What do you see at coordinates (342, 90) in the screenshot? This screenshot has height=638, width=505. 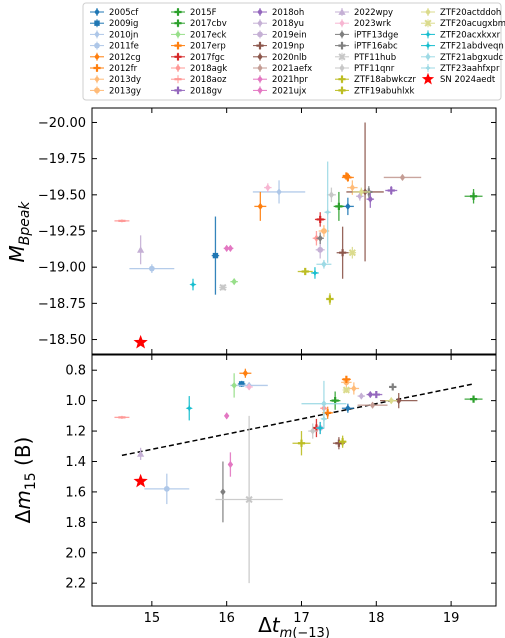 I see `legend-marker-ztf19abuhlxk` at bounding box center [342, 90].